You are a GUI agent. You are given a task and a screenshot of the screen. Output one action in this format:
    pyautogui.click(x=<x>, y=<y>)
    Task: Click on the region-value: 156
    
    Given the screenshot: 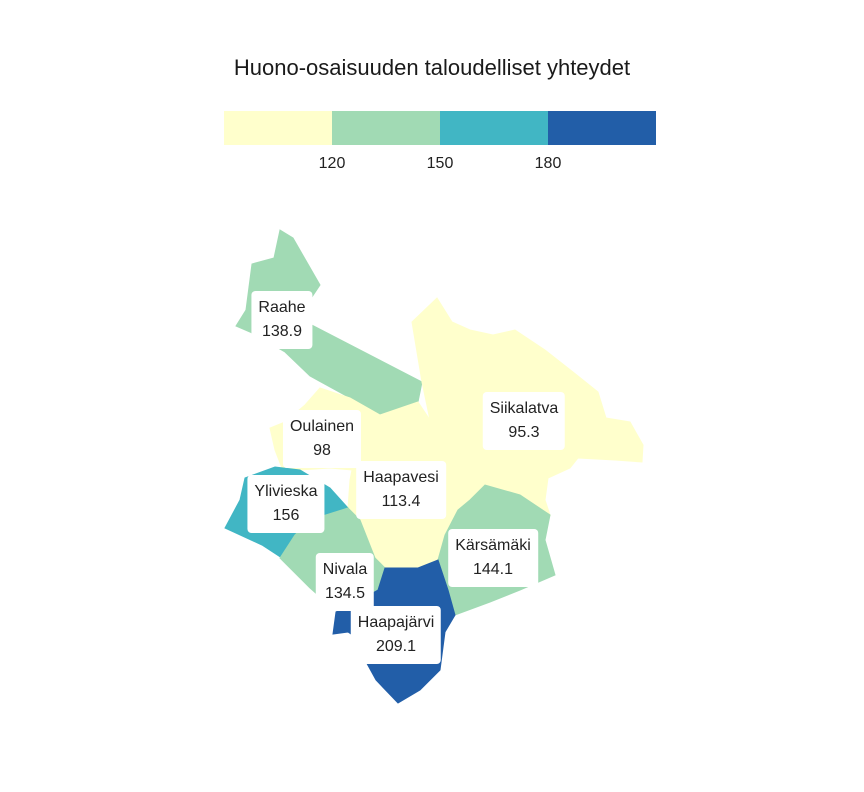 What is the action you would take?
    pyautogui.click(x=286, y=515)
    